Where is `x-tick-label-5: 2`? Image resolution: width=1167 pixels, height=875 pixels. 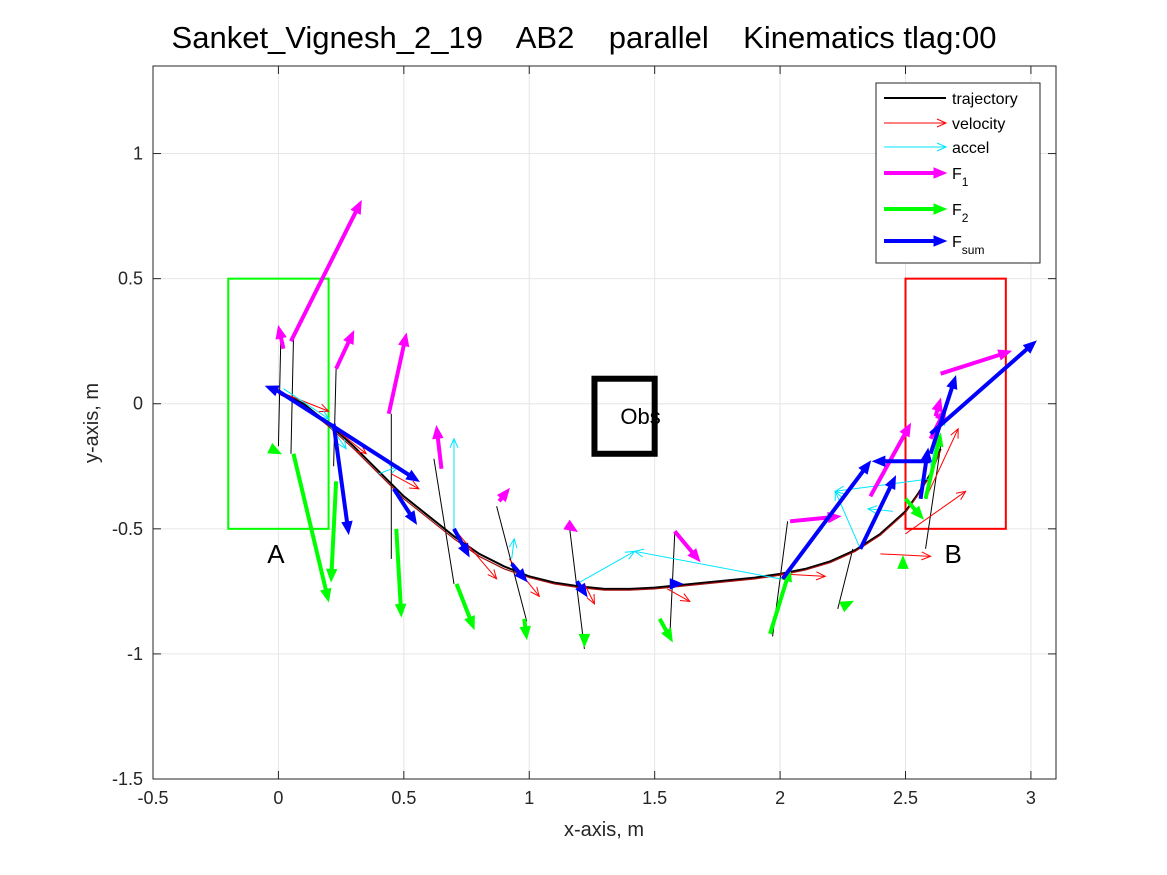
x-tick-label-5: 2 is located at coordinates (780, 798).